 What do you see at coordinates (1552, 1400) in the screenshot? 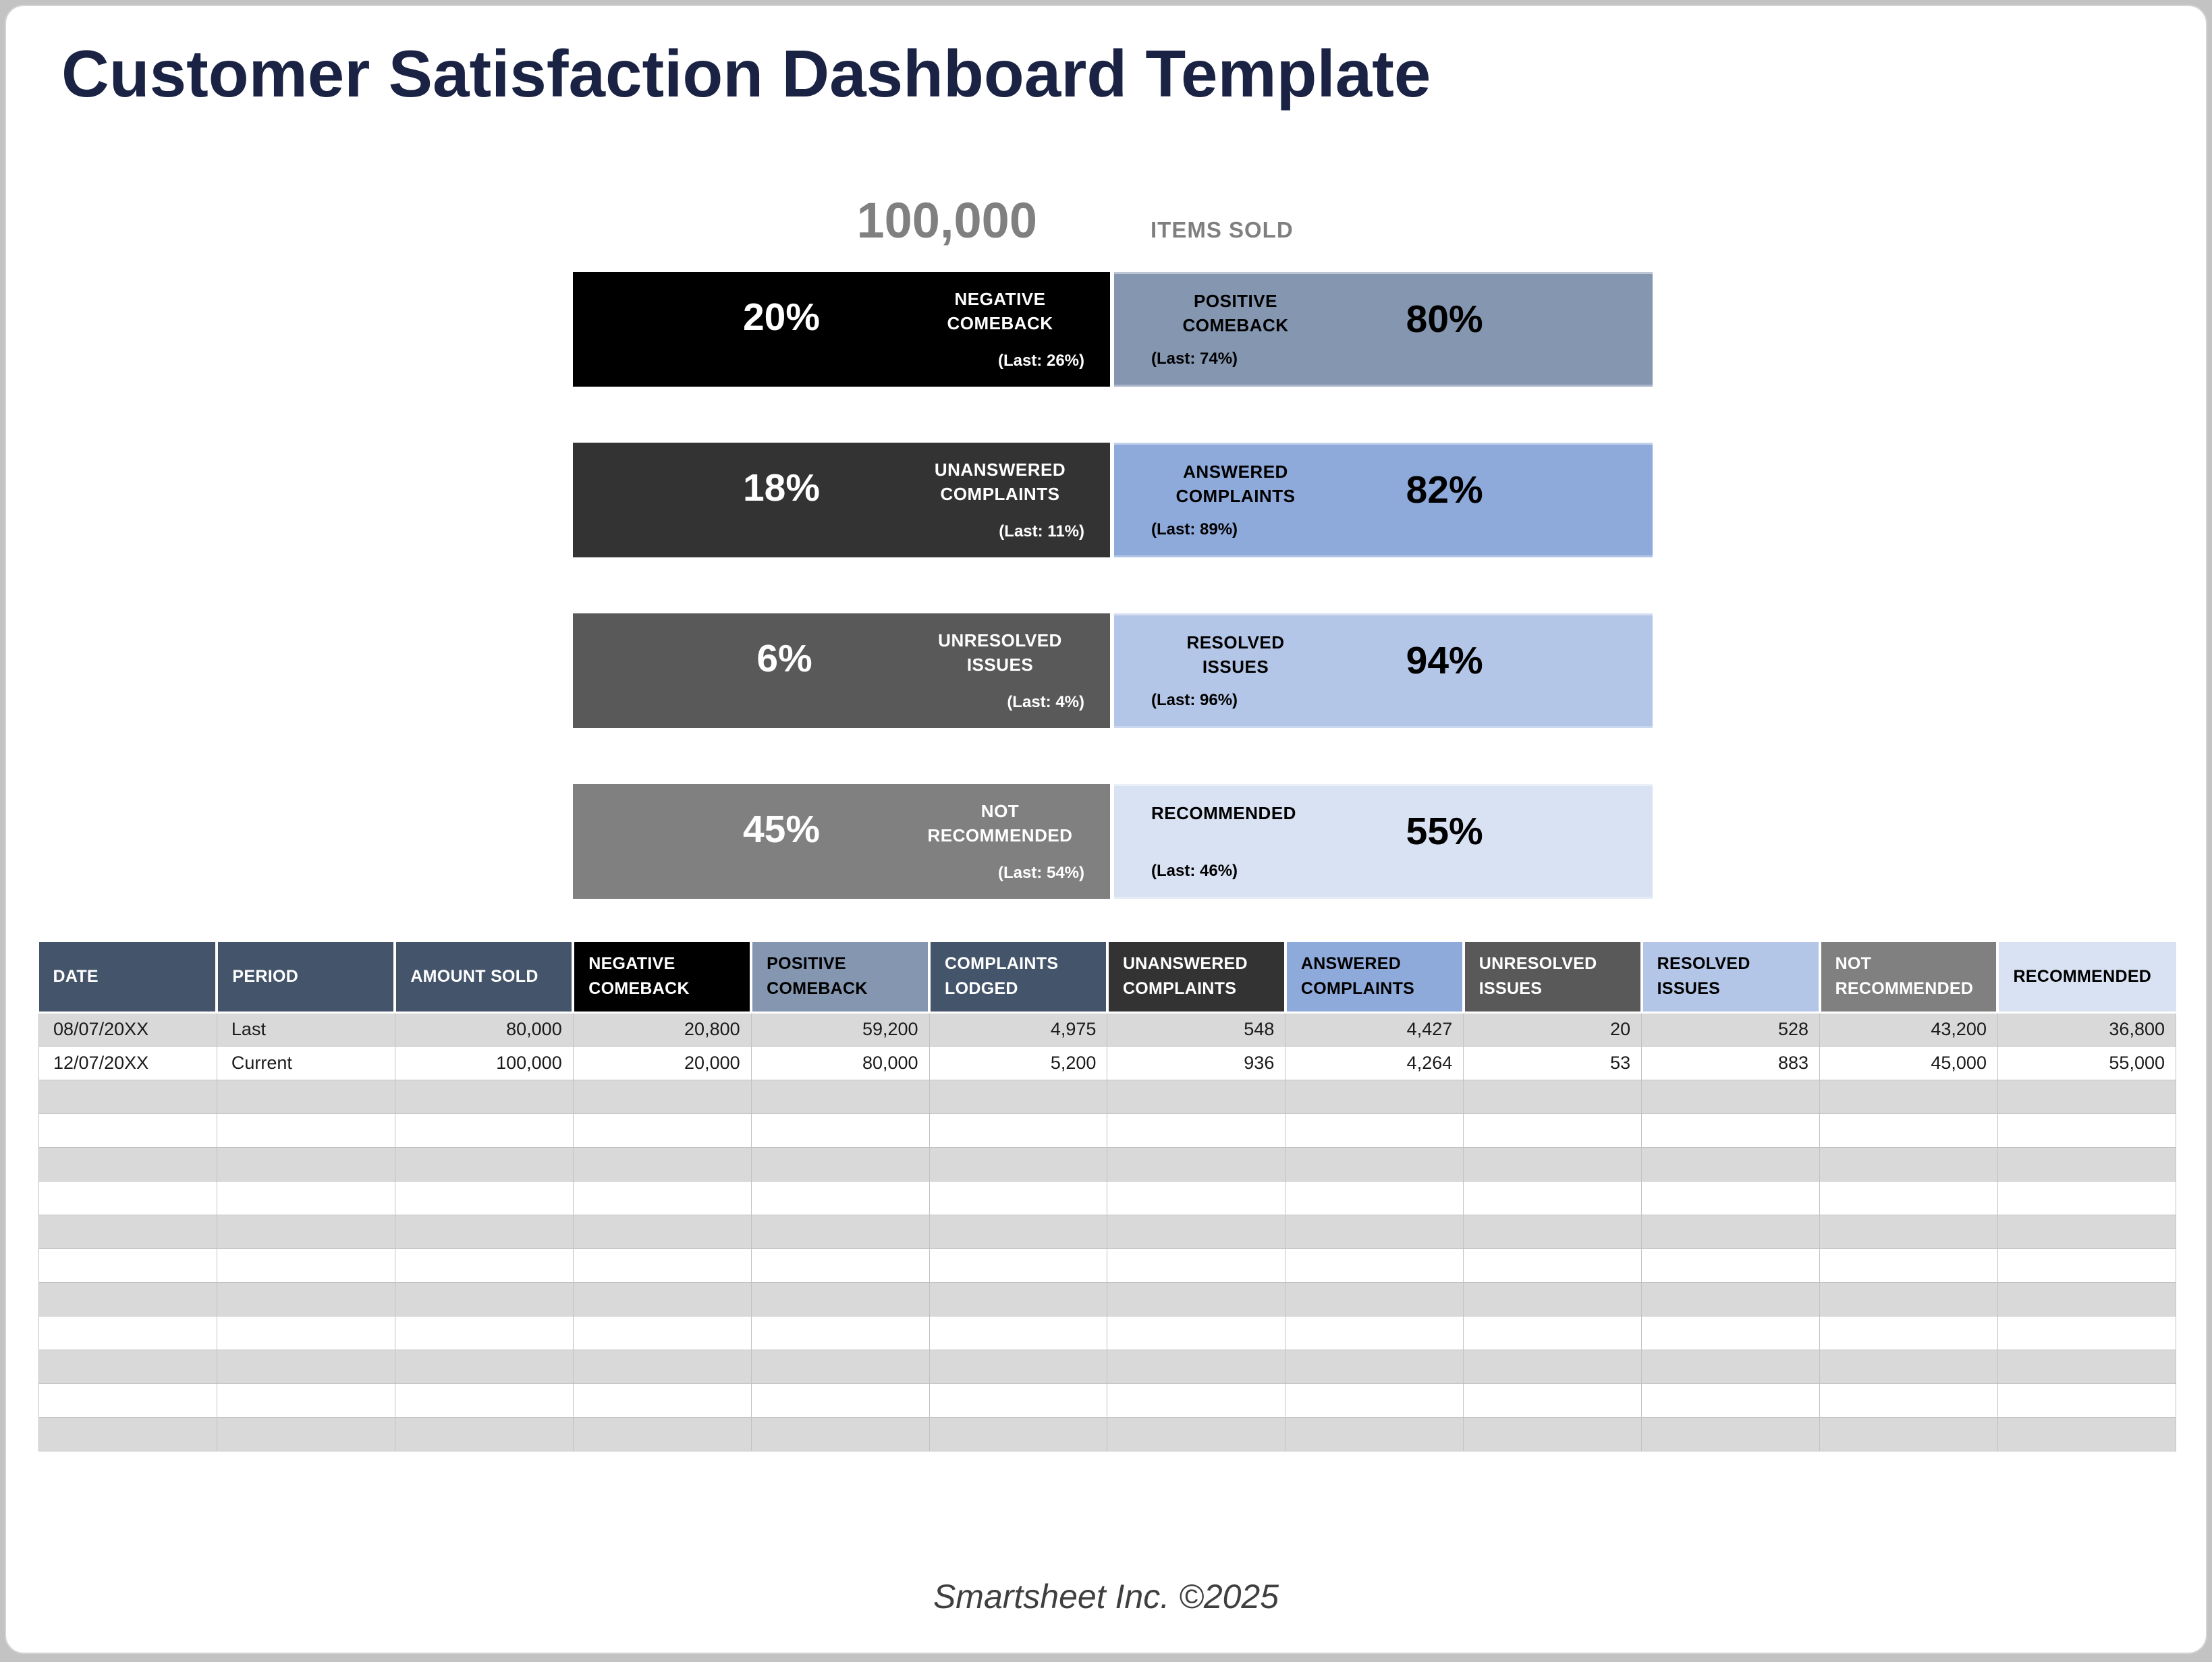
I see `cell-r12-unresolved-issues` at bounding box center [1552, 1400].